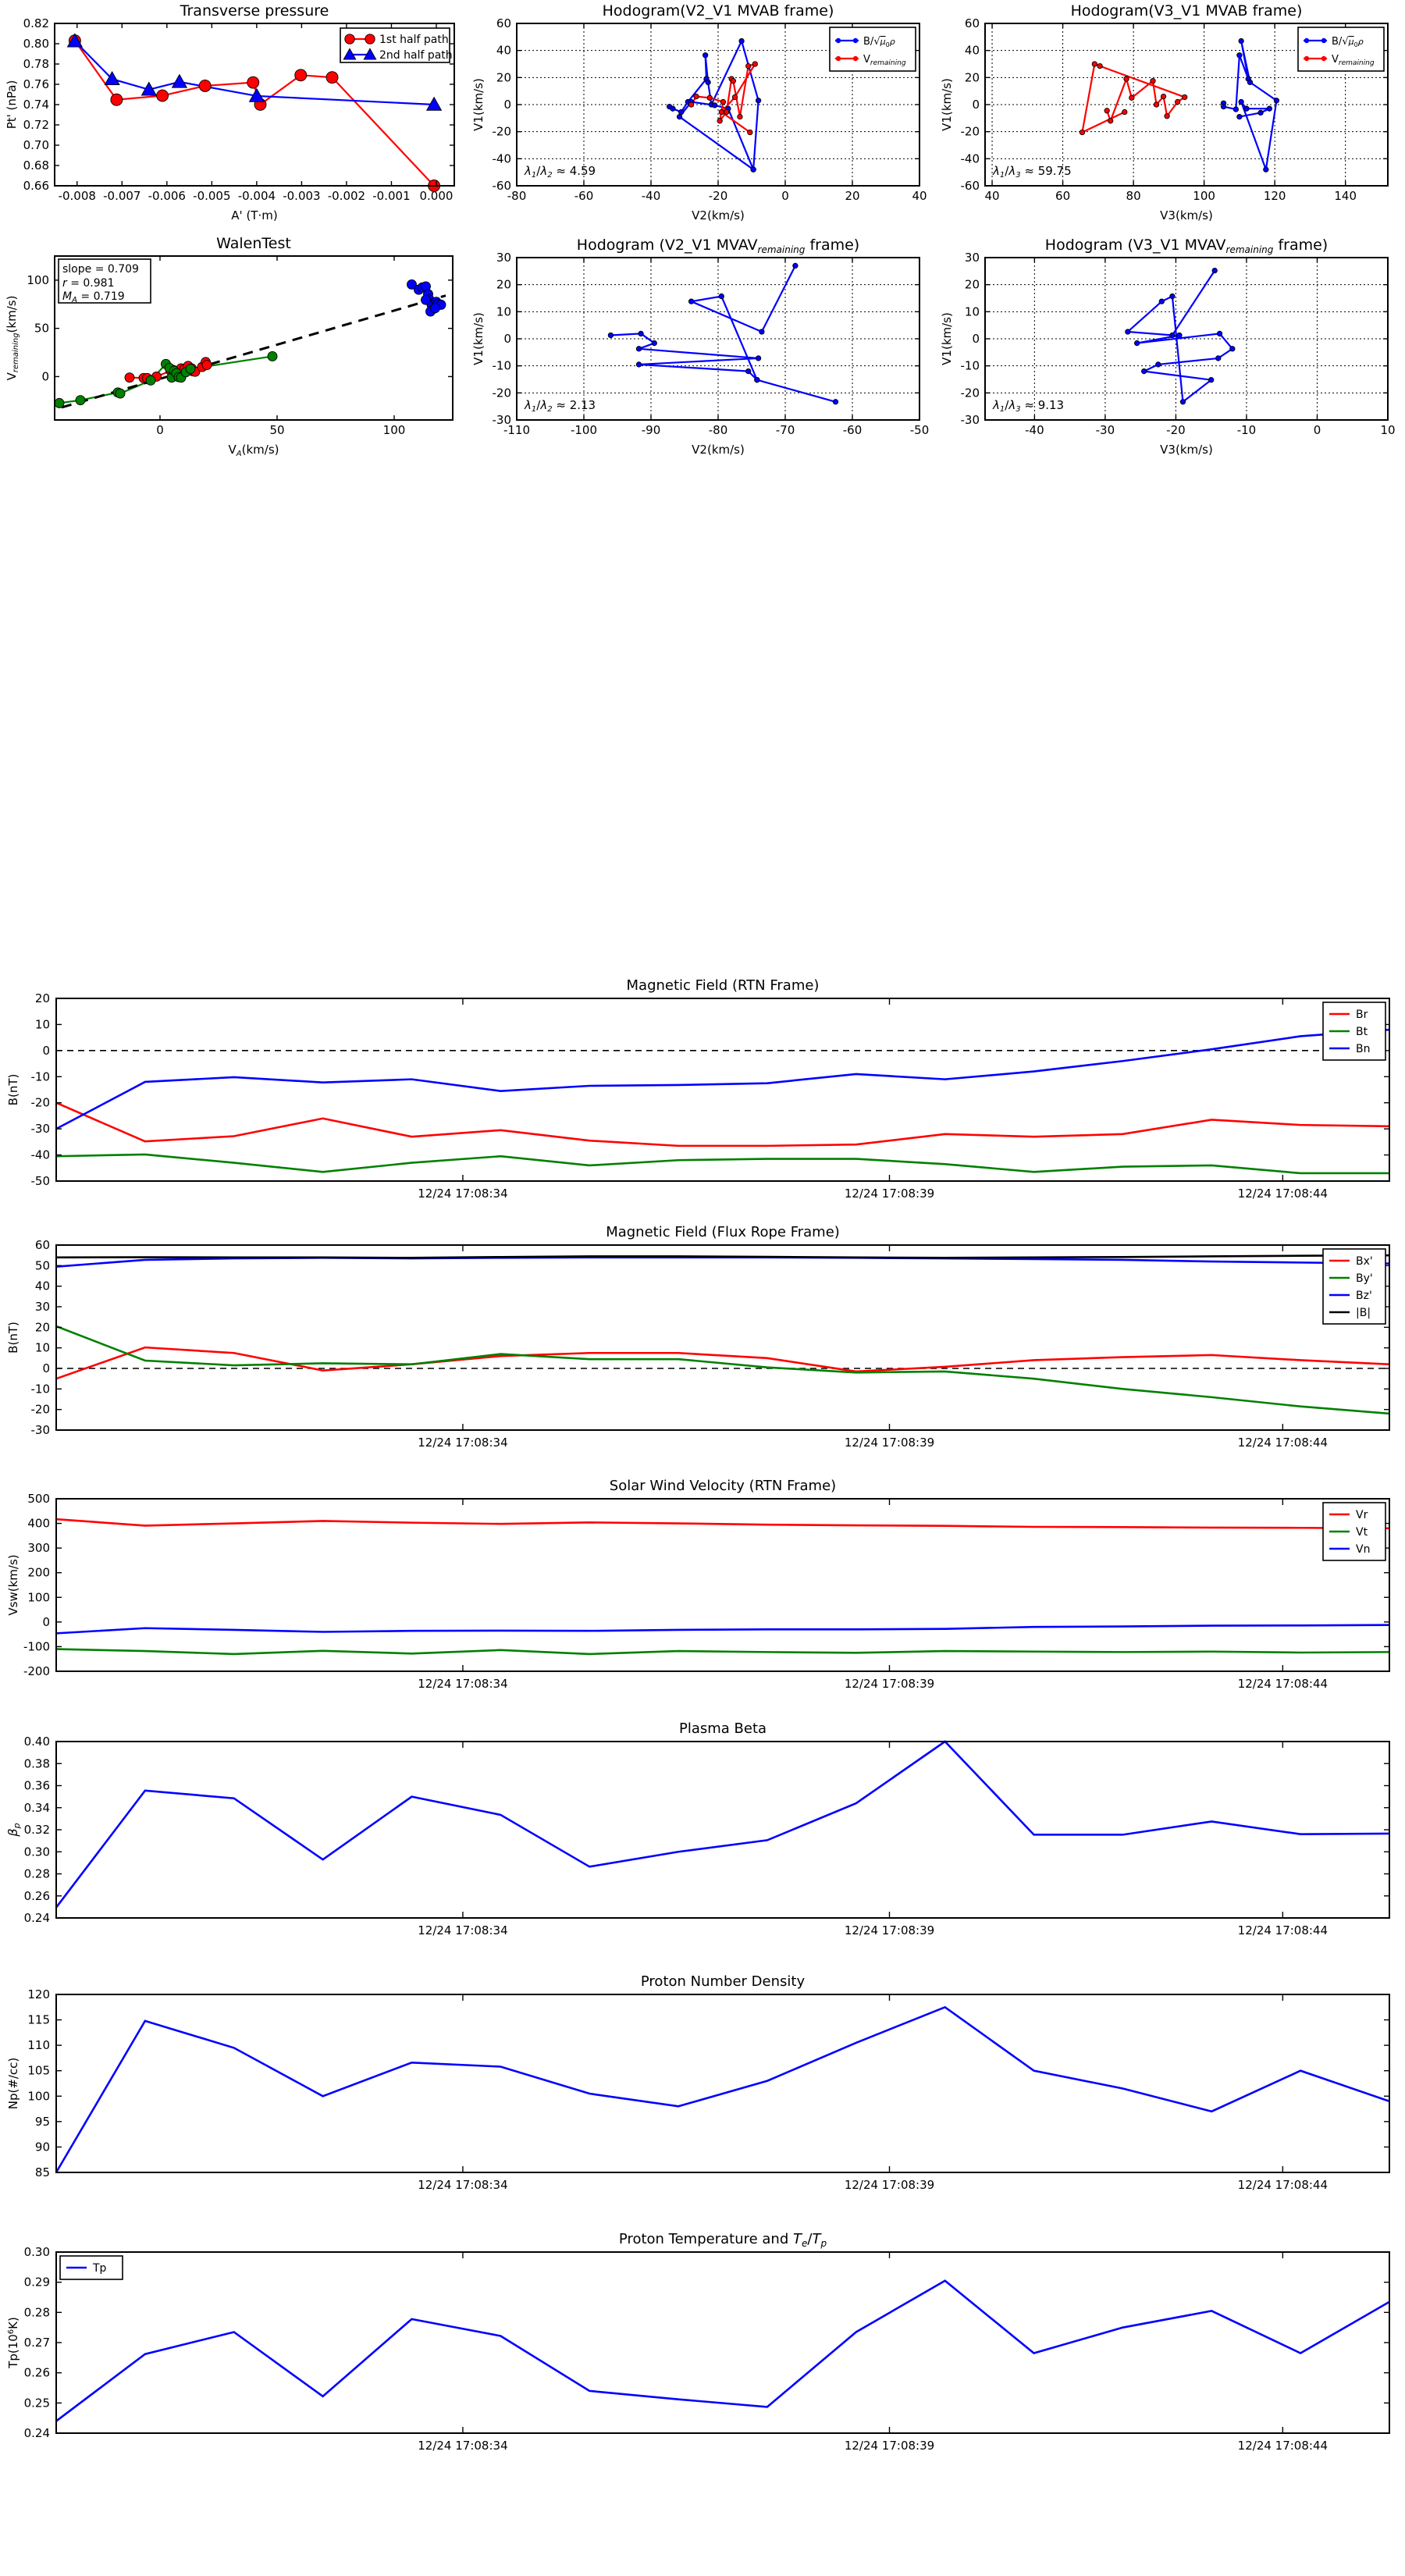 This screenshot has height=2576, width=1405. I want to click on y-tick-label: 200, so click(38, 1573).